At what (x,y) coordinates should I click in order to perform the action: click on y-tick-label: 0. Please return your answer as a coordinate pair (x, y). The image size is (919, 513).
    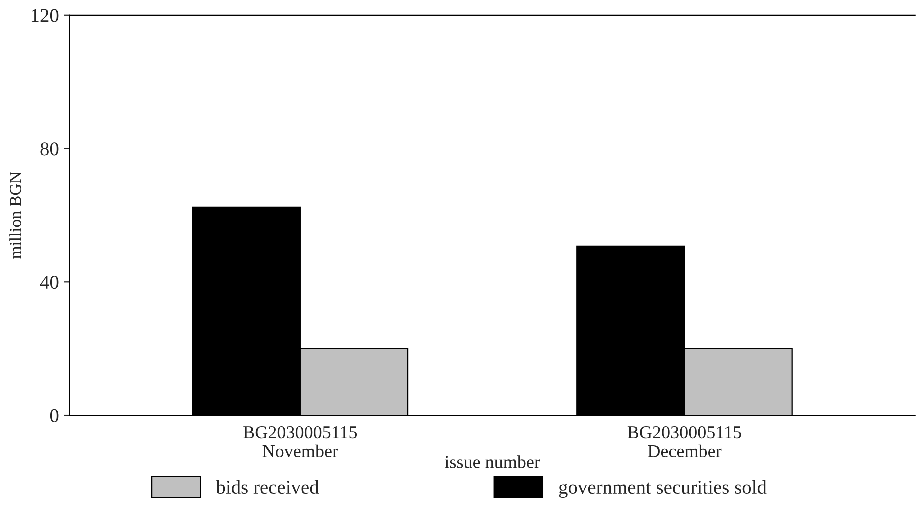
    Looking at the image, I should click on (54, 415).